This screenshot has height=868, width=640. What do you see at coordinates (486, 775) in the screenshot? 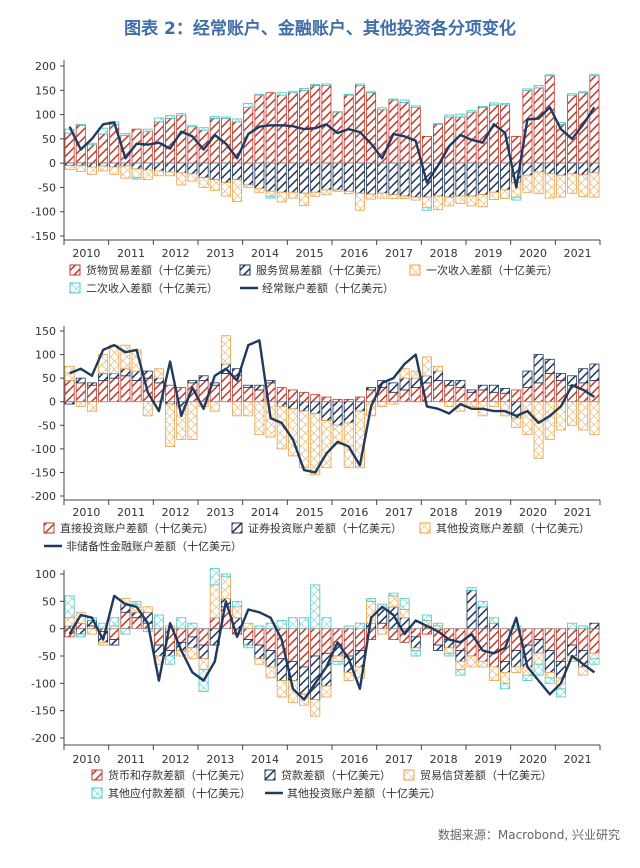
I see `legend-label: 贸易信贷差额（十亿美元）` at bounding box center [486, 775].